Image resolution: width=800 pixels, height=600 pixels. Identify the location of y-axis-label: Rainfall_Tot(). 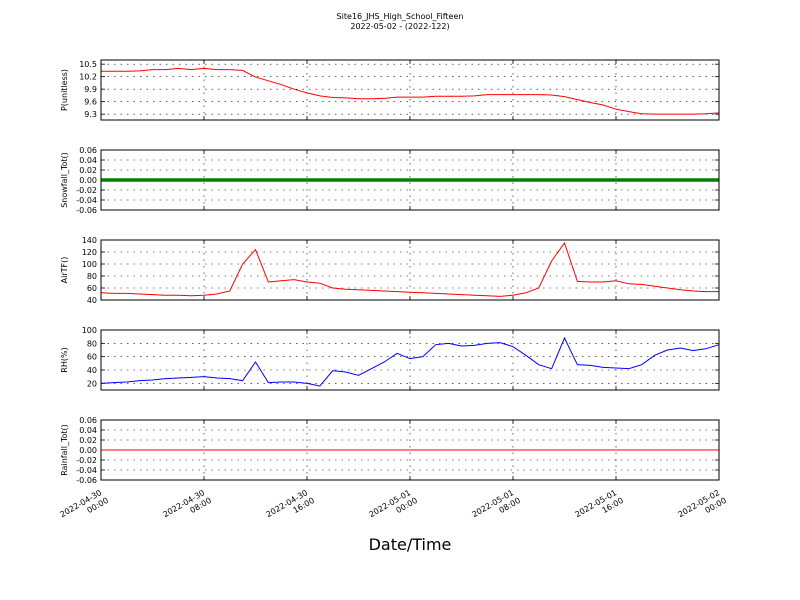
(64, 450).